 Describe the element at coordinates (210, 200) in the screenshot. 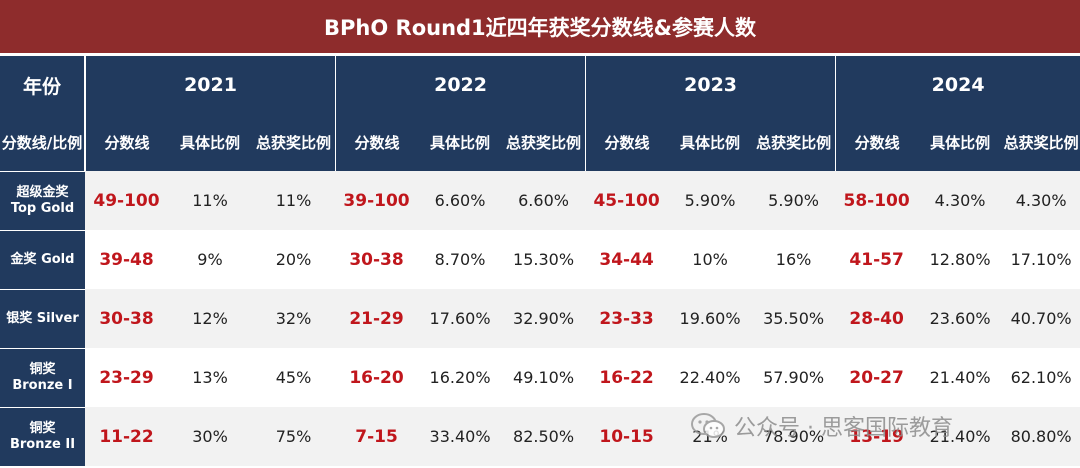

I see `ratio-cell: 11%` at that location.